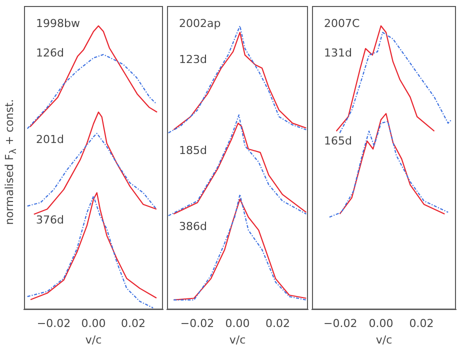  What do you see at coordinates (50, 139) in the screenshot?
I see `annotation: 201d` at bounding box center [50, 139].